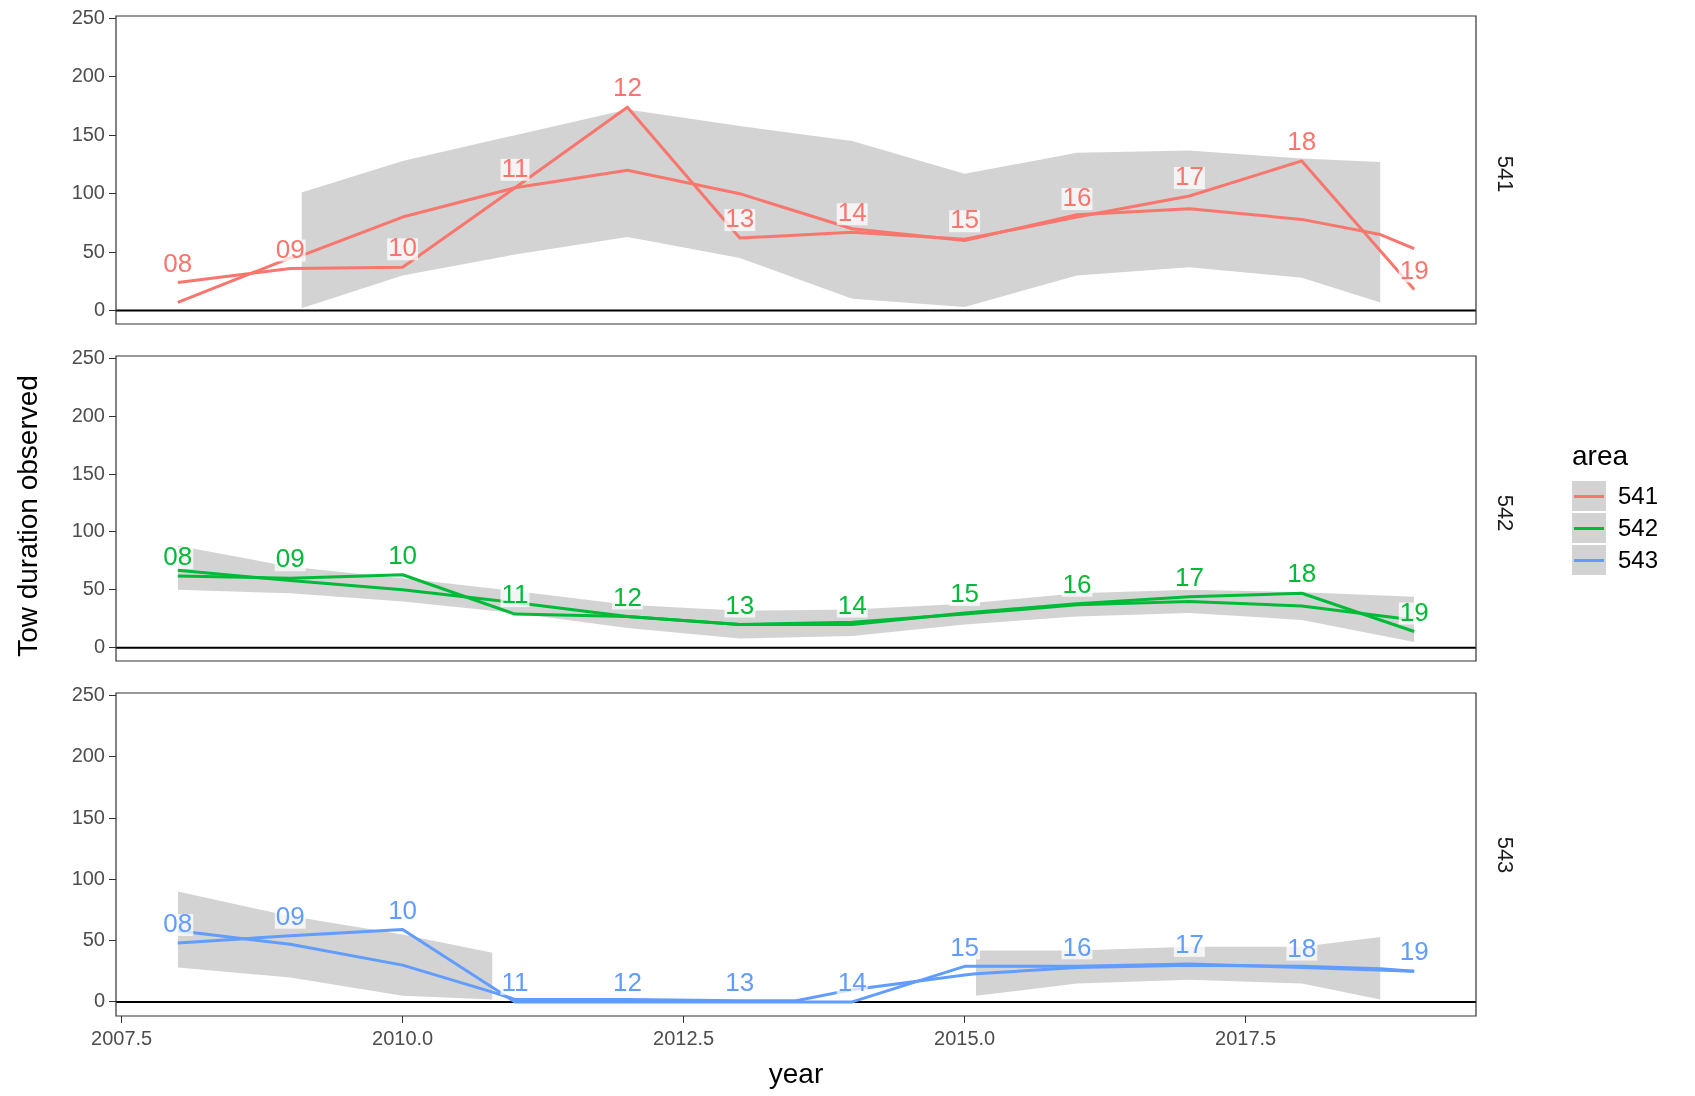 The height and width of the screenshot is (1096, 1695). What do you see at coordinates (28, 516) in the screenshot?
I see `y-axis-title: Tow duration observed` at bounding box center [28, 516].